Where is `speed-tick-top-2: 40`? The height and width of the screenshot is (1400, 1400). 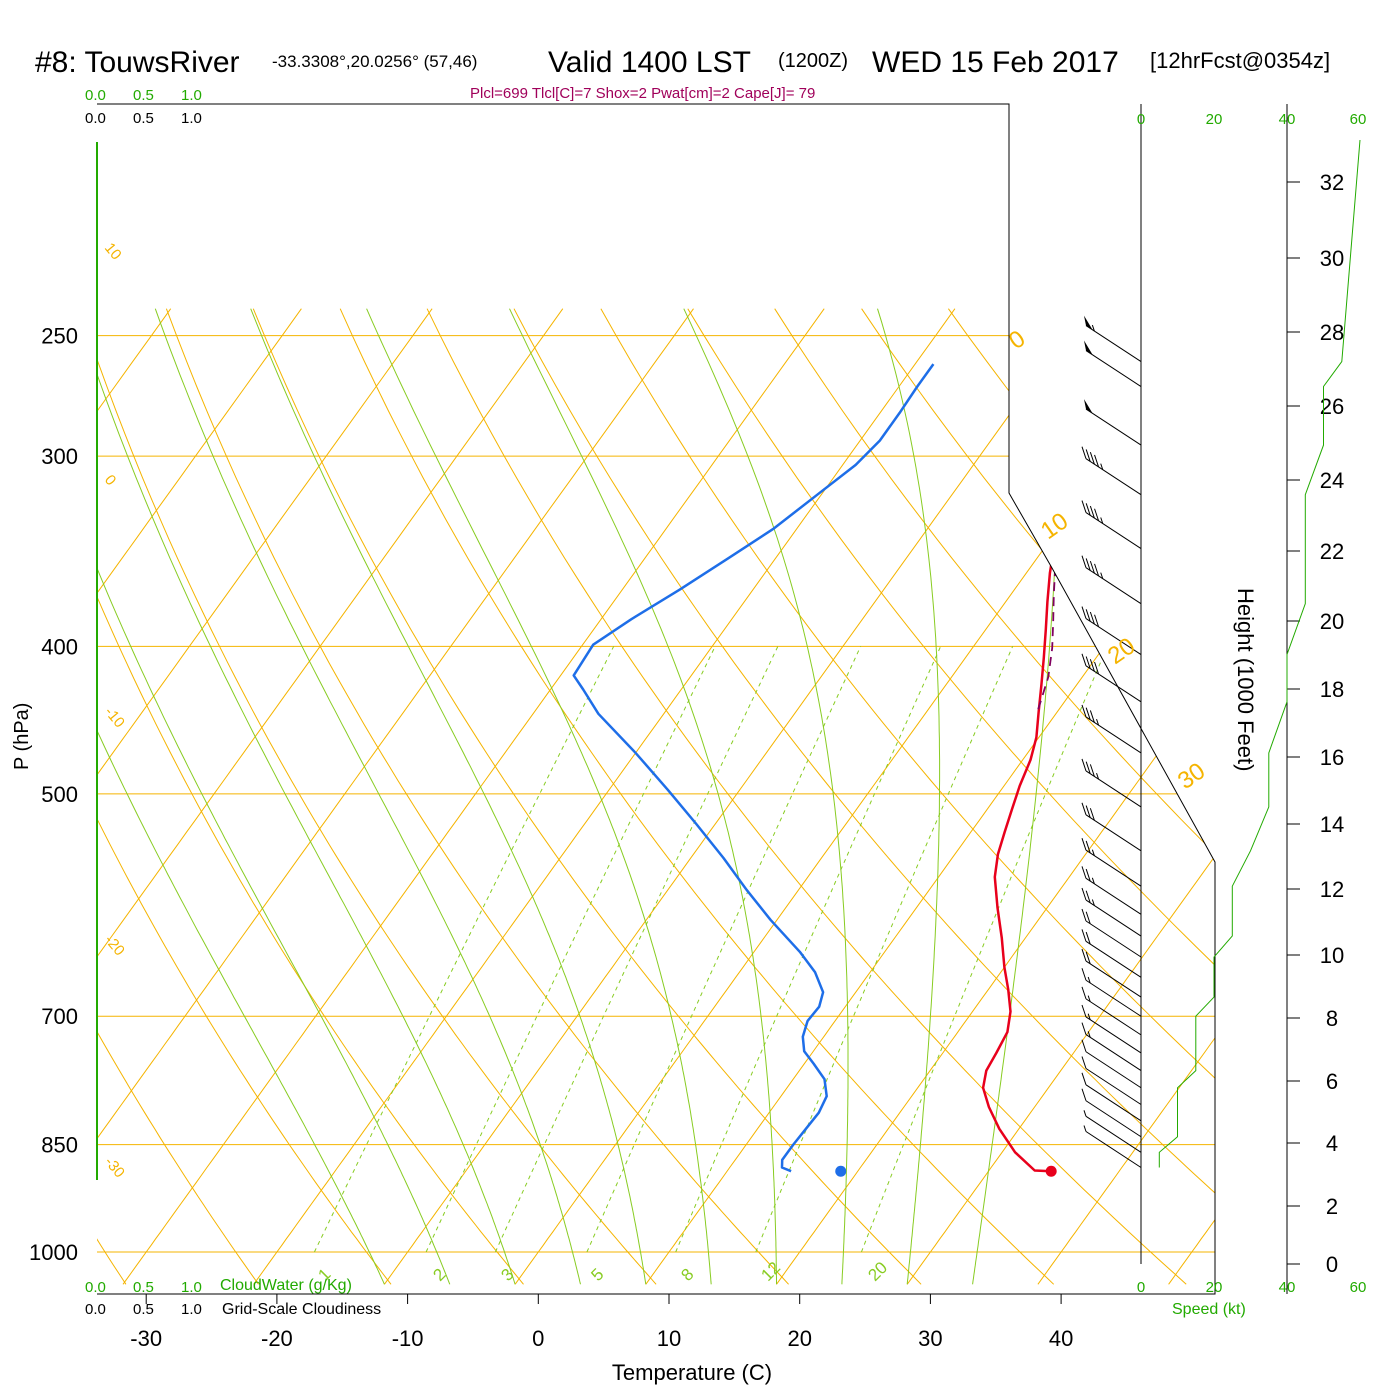 speed-tick-top-2: 40 is located at coordinates (1287, 119).